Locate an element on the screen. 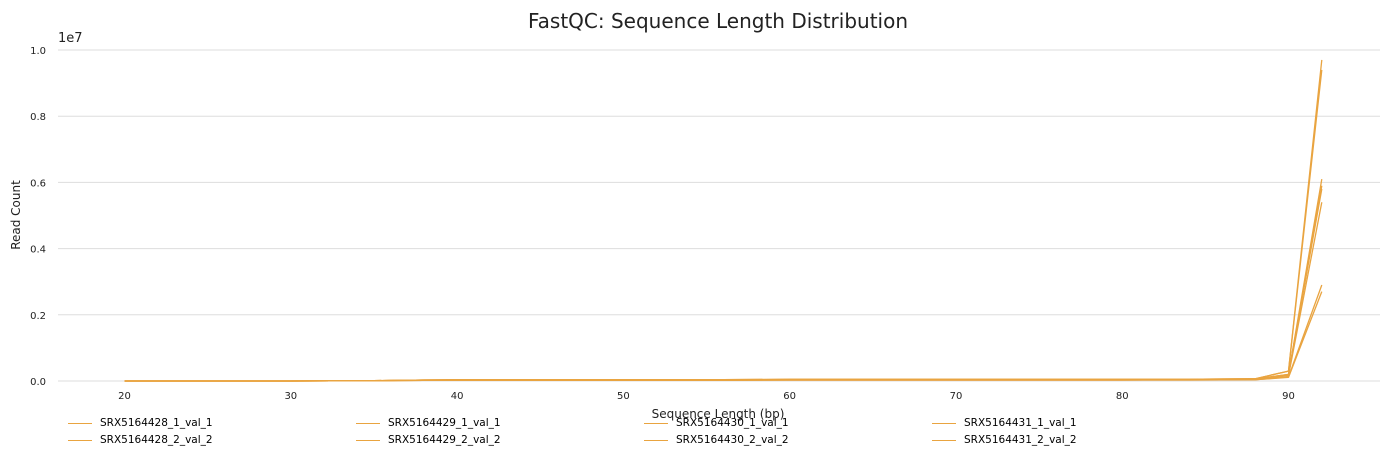  x-tick-label: 60 is located at coordinates (789, 396).